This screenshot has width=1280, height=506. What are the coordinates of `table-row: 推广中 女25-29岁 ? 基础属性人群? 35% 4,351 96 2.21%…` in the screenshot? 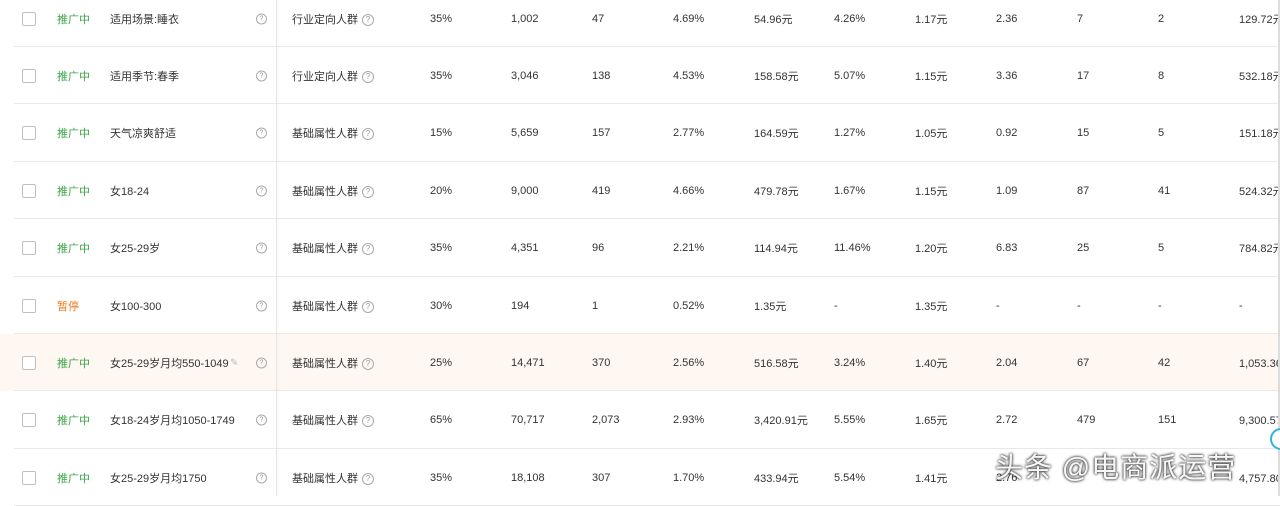 It's located at (640, 248).